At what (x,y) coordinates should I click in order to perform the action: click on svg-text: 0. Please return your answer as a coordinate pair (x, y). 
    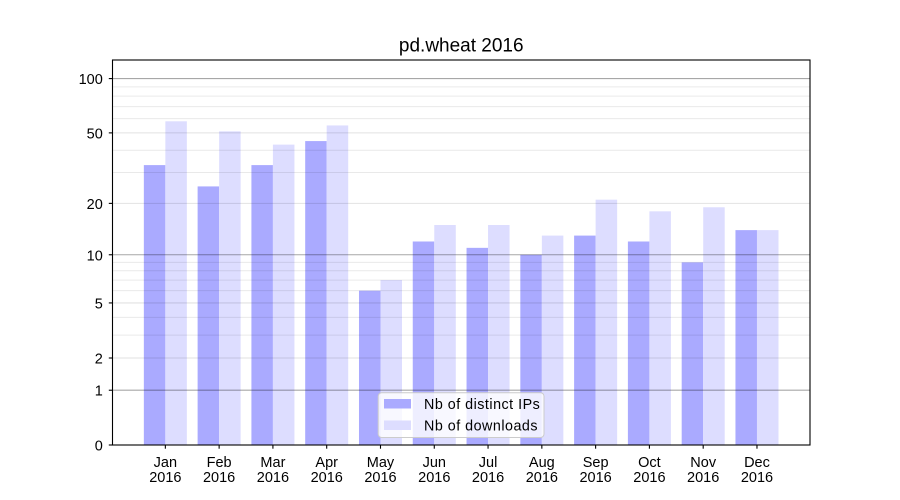
    Looking at the image, I should click on (99, 447).